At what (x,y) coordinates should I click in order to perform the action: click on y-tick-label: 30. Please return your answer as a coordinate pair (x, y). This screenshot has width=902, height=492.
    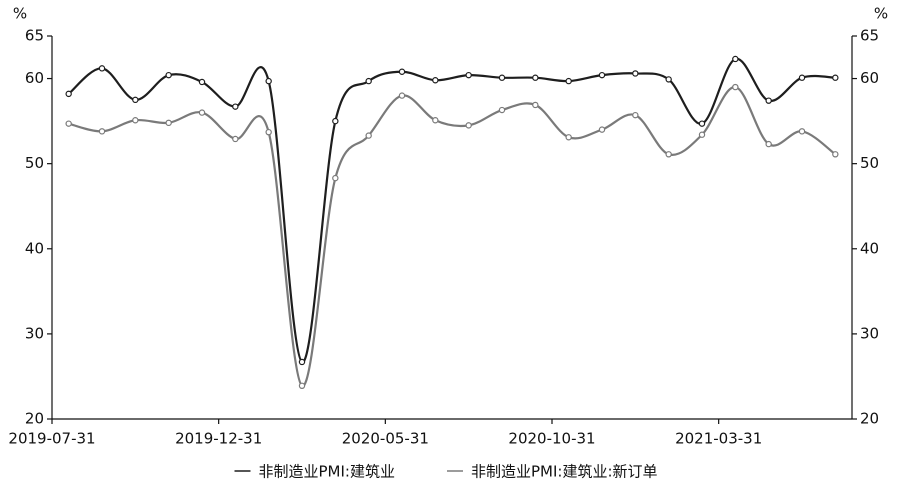
    Looking at the image, I should click on (34, 333).